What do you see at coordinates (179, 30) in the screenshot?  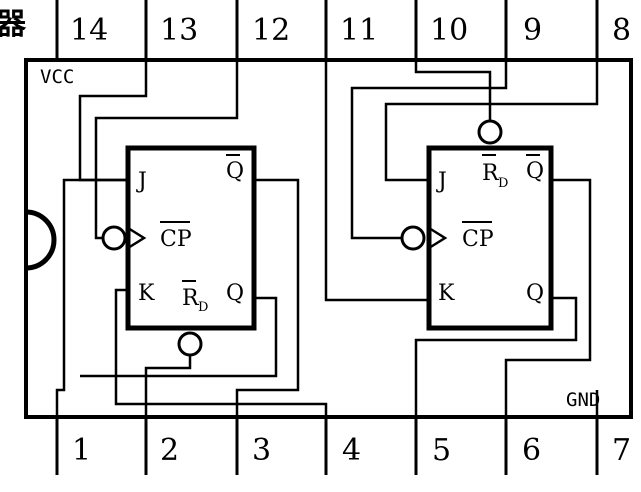 I see `pin-13-label: 13` at bounding box center [179, 30].